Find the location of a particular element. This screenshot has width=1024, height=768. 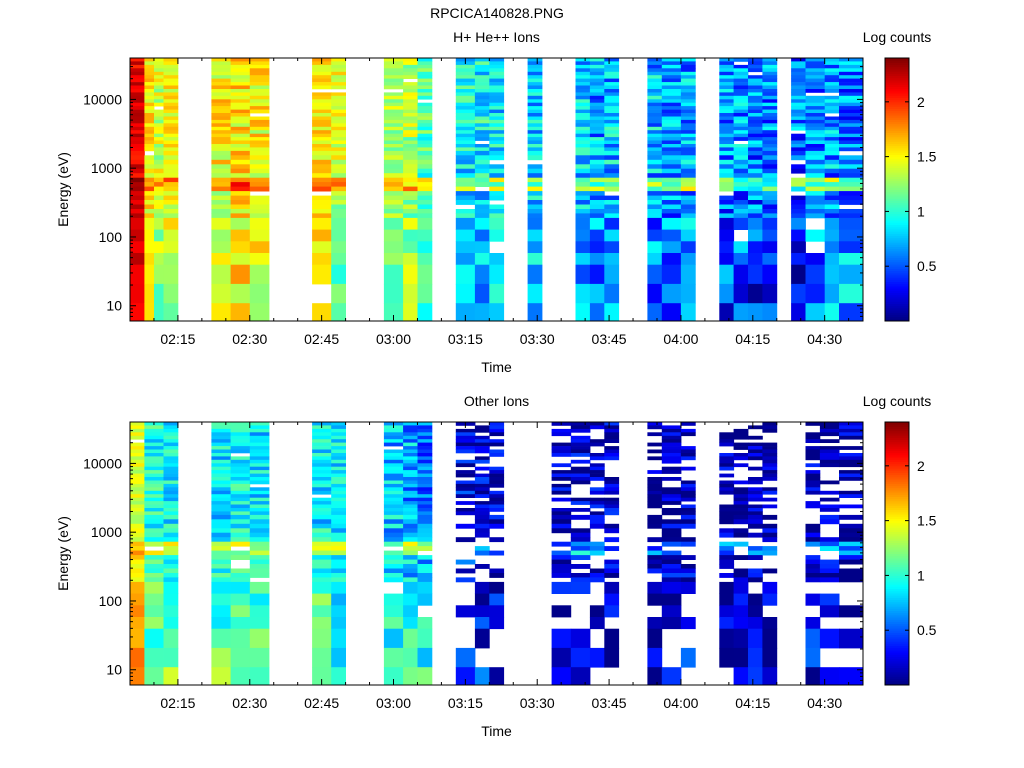

data-segment is located at coordinates (535, 190).